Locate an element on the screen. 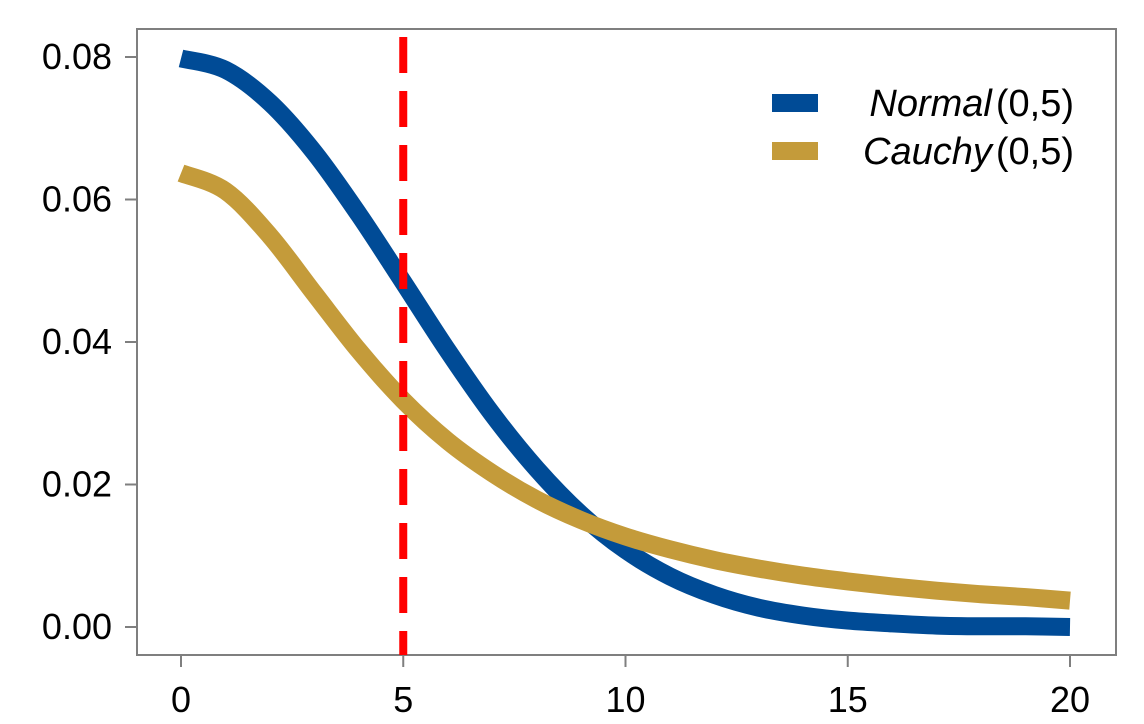 Image resolution: width=1144 pixels, height=724 pixels. x-axis: 0 5 10 15 20 is located at coordinates (630, 687).